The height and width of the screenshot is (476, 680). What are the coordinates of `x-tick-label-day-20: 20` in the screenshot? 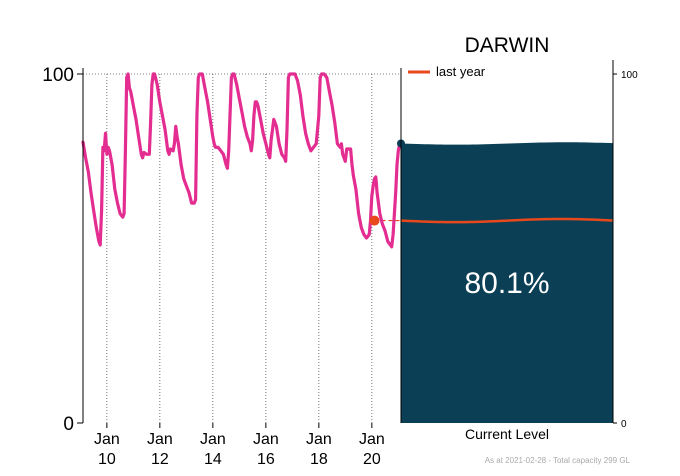 It's located at (372, 459).